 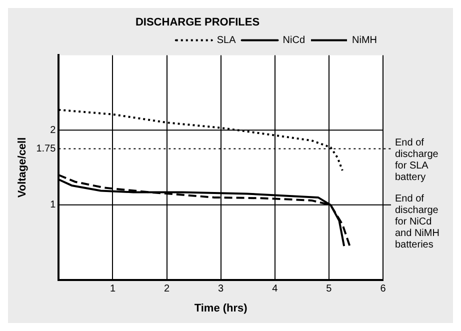 I want to click on chart-title: DISCHARGE PROFILES, so click(x=197, y=22).